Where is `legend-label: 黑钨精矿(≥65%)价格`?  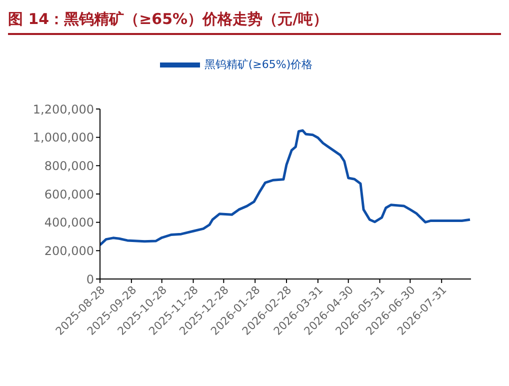
legend-label: 黑钨精矿(≥65%)价格 is located at coordinates (258, 65).